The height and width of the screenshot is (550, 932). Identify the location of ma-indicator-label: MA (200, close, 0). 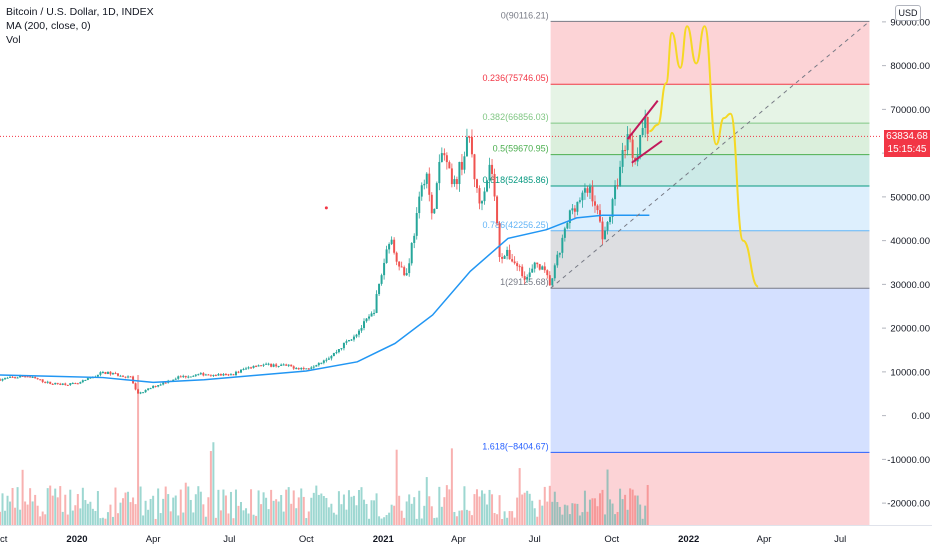
(48, 26).